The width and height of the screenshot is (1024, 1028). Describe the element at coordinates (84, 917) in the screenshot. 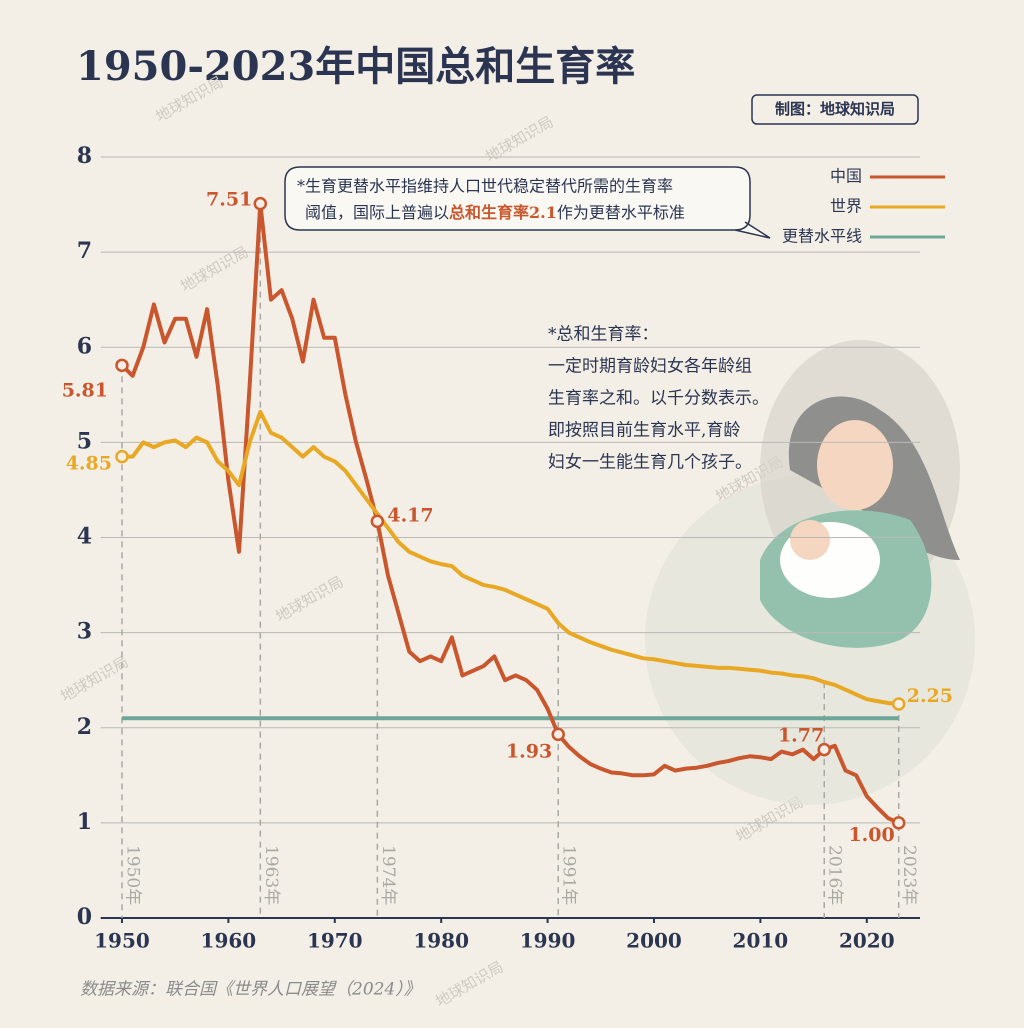

I see `y-tick-label: 0` at that location.